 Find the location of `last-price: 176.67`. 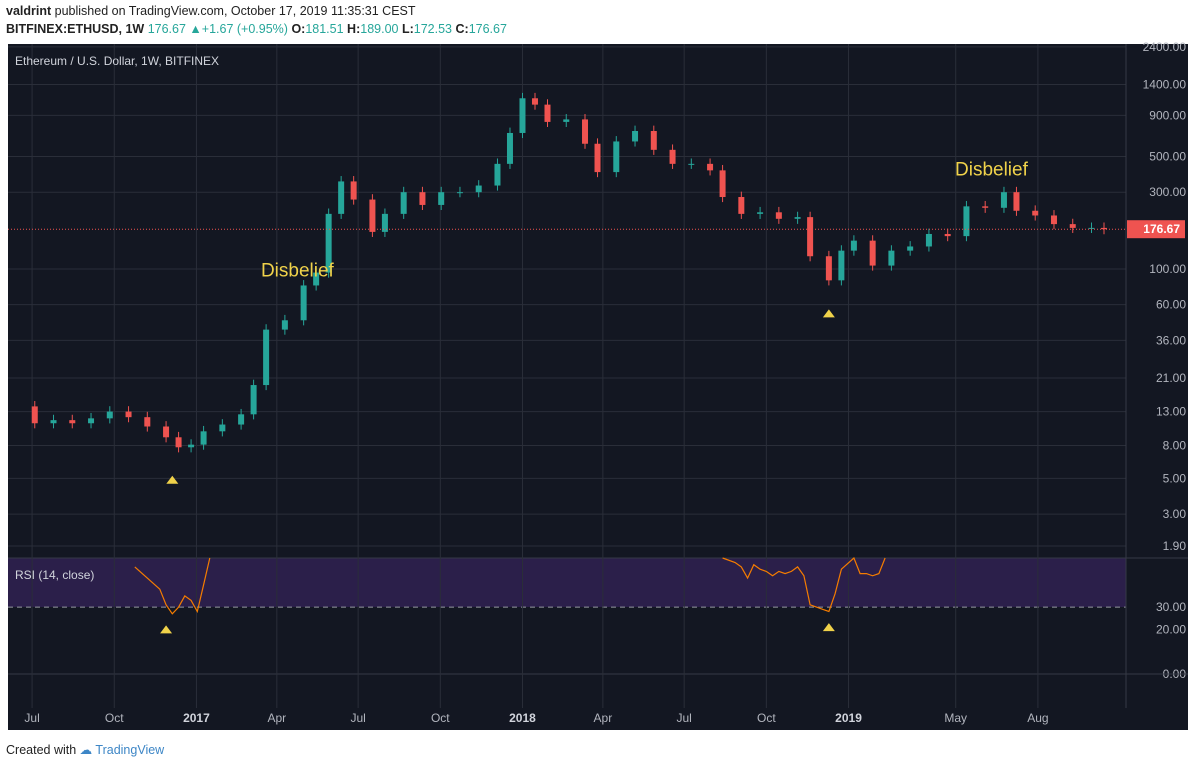

last-price: 176.67 is located at coordinates (166, 29).